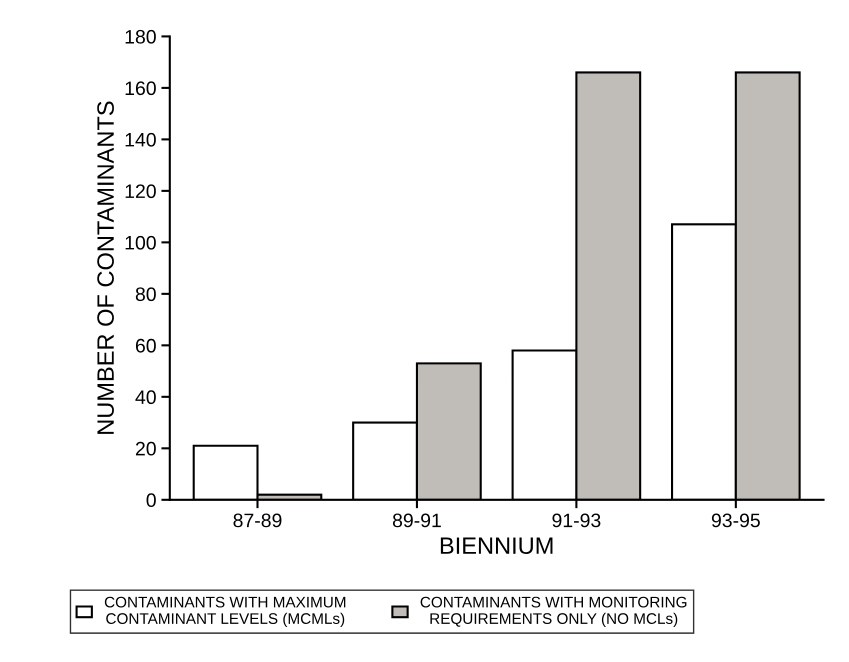 This screenshot has width=849, height=662. I want to click on y-tick-label: 160, so click(141, 88).